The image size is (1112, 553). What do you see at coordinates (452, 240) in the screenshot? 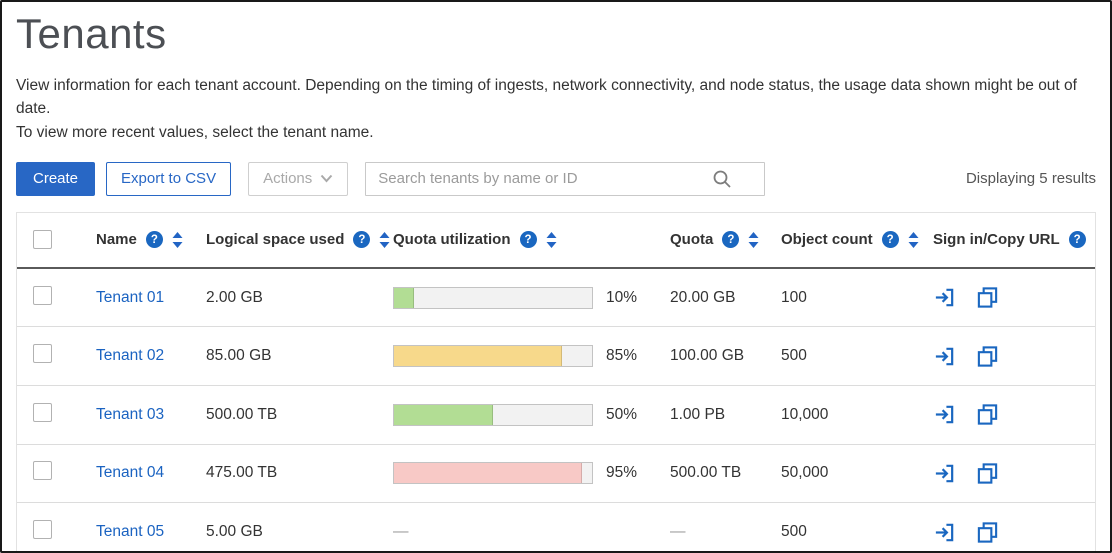
I see `column-label: Quota utilization` at bounding box center [452, 240].